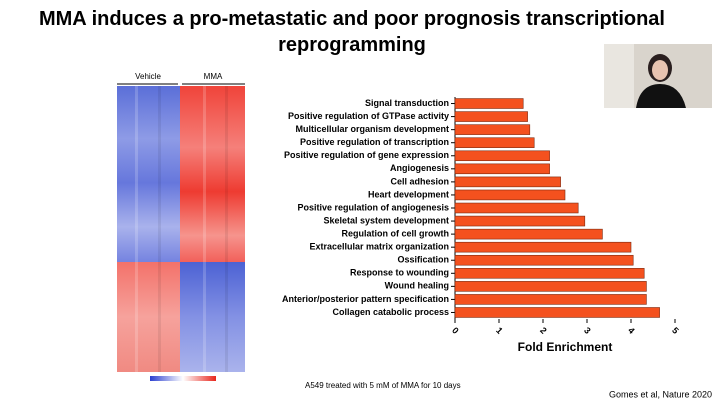  Describe the element at coordinates (368, 116) in the screenshot. I see `y-tick-label: Positive regulation of GTPase activity` at that location.